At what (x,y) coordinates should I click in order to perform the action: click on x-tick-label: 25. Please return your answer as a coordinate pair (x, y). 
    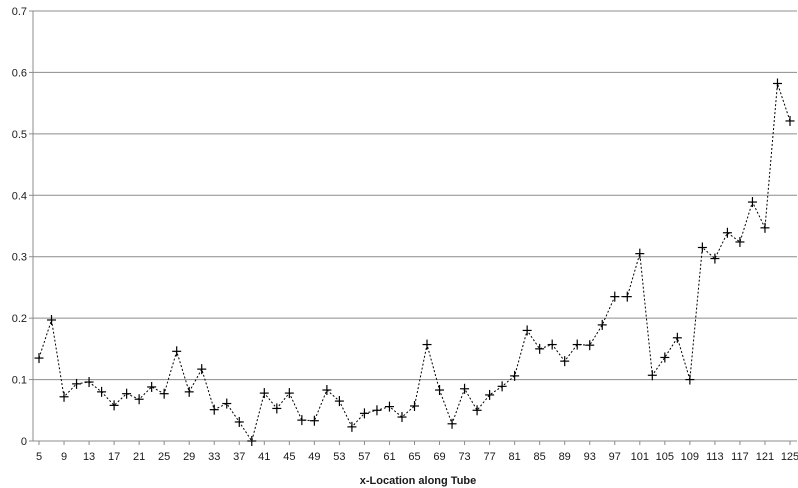
    Looking at the image, I should click on (164, 457).